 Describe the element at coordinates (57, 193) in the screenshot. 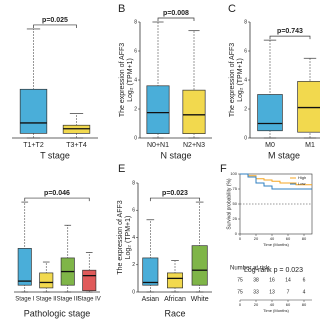

I see `p-value: p=0.046` at that location.